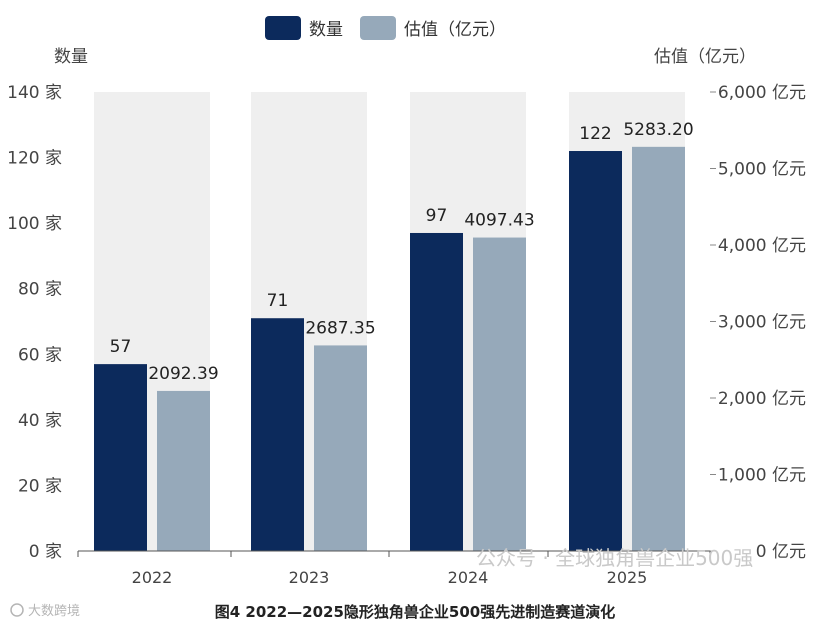 The image size is (831, 627). Describe the element at coordinates (437, 216) in the screenshot. I see `data-label-count-2024: 97` at that location.